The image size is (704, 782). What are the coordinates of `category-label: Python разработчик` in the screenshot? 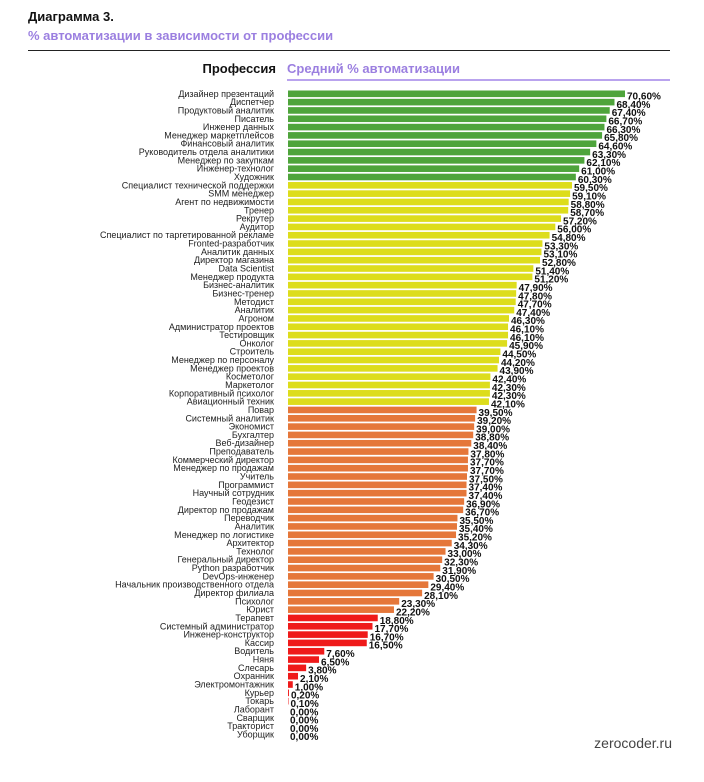 It's located at (233, 568).